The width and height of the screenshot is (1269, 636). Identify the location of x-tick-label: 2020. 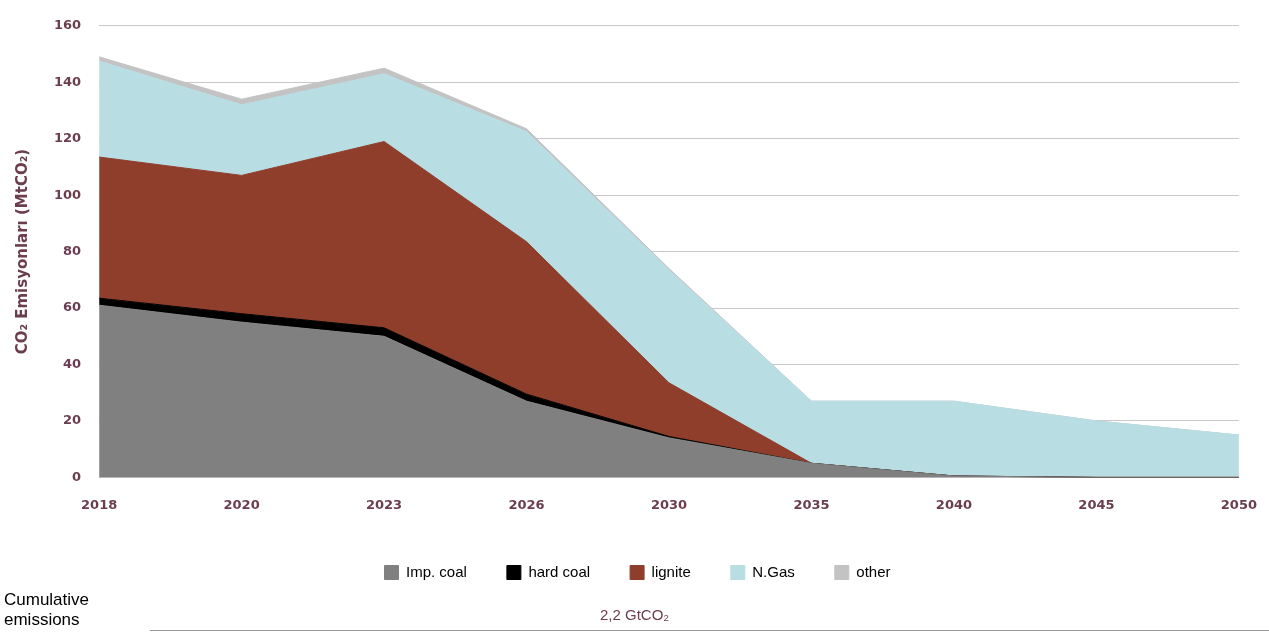
(241, 504).